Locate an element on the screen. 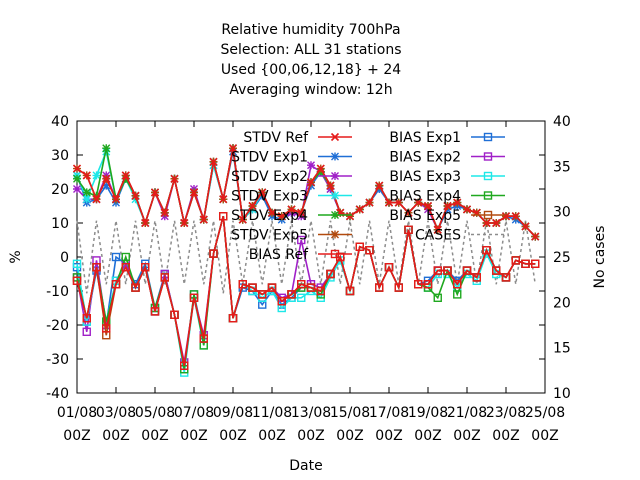 The height and width of the screenshot is (480, 640). x-tick-label-date: 17/08 is located at coordinates (389, 413).